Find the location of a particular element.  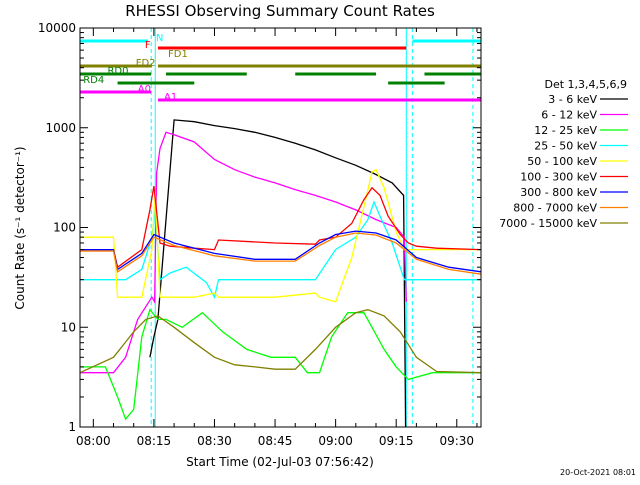

legend-label-1: 6 - 12 keV is located at coordinates (569, 115).